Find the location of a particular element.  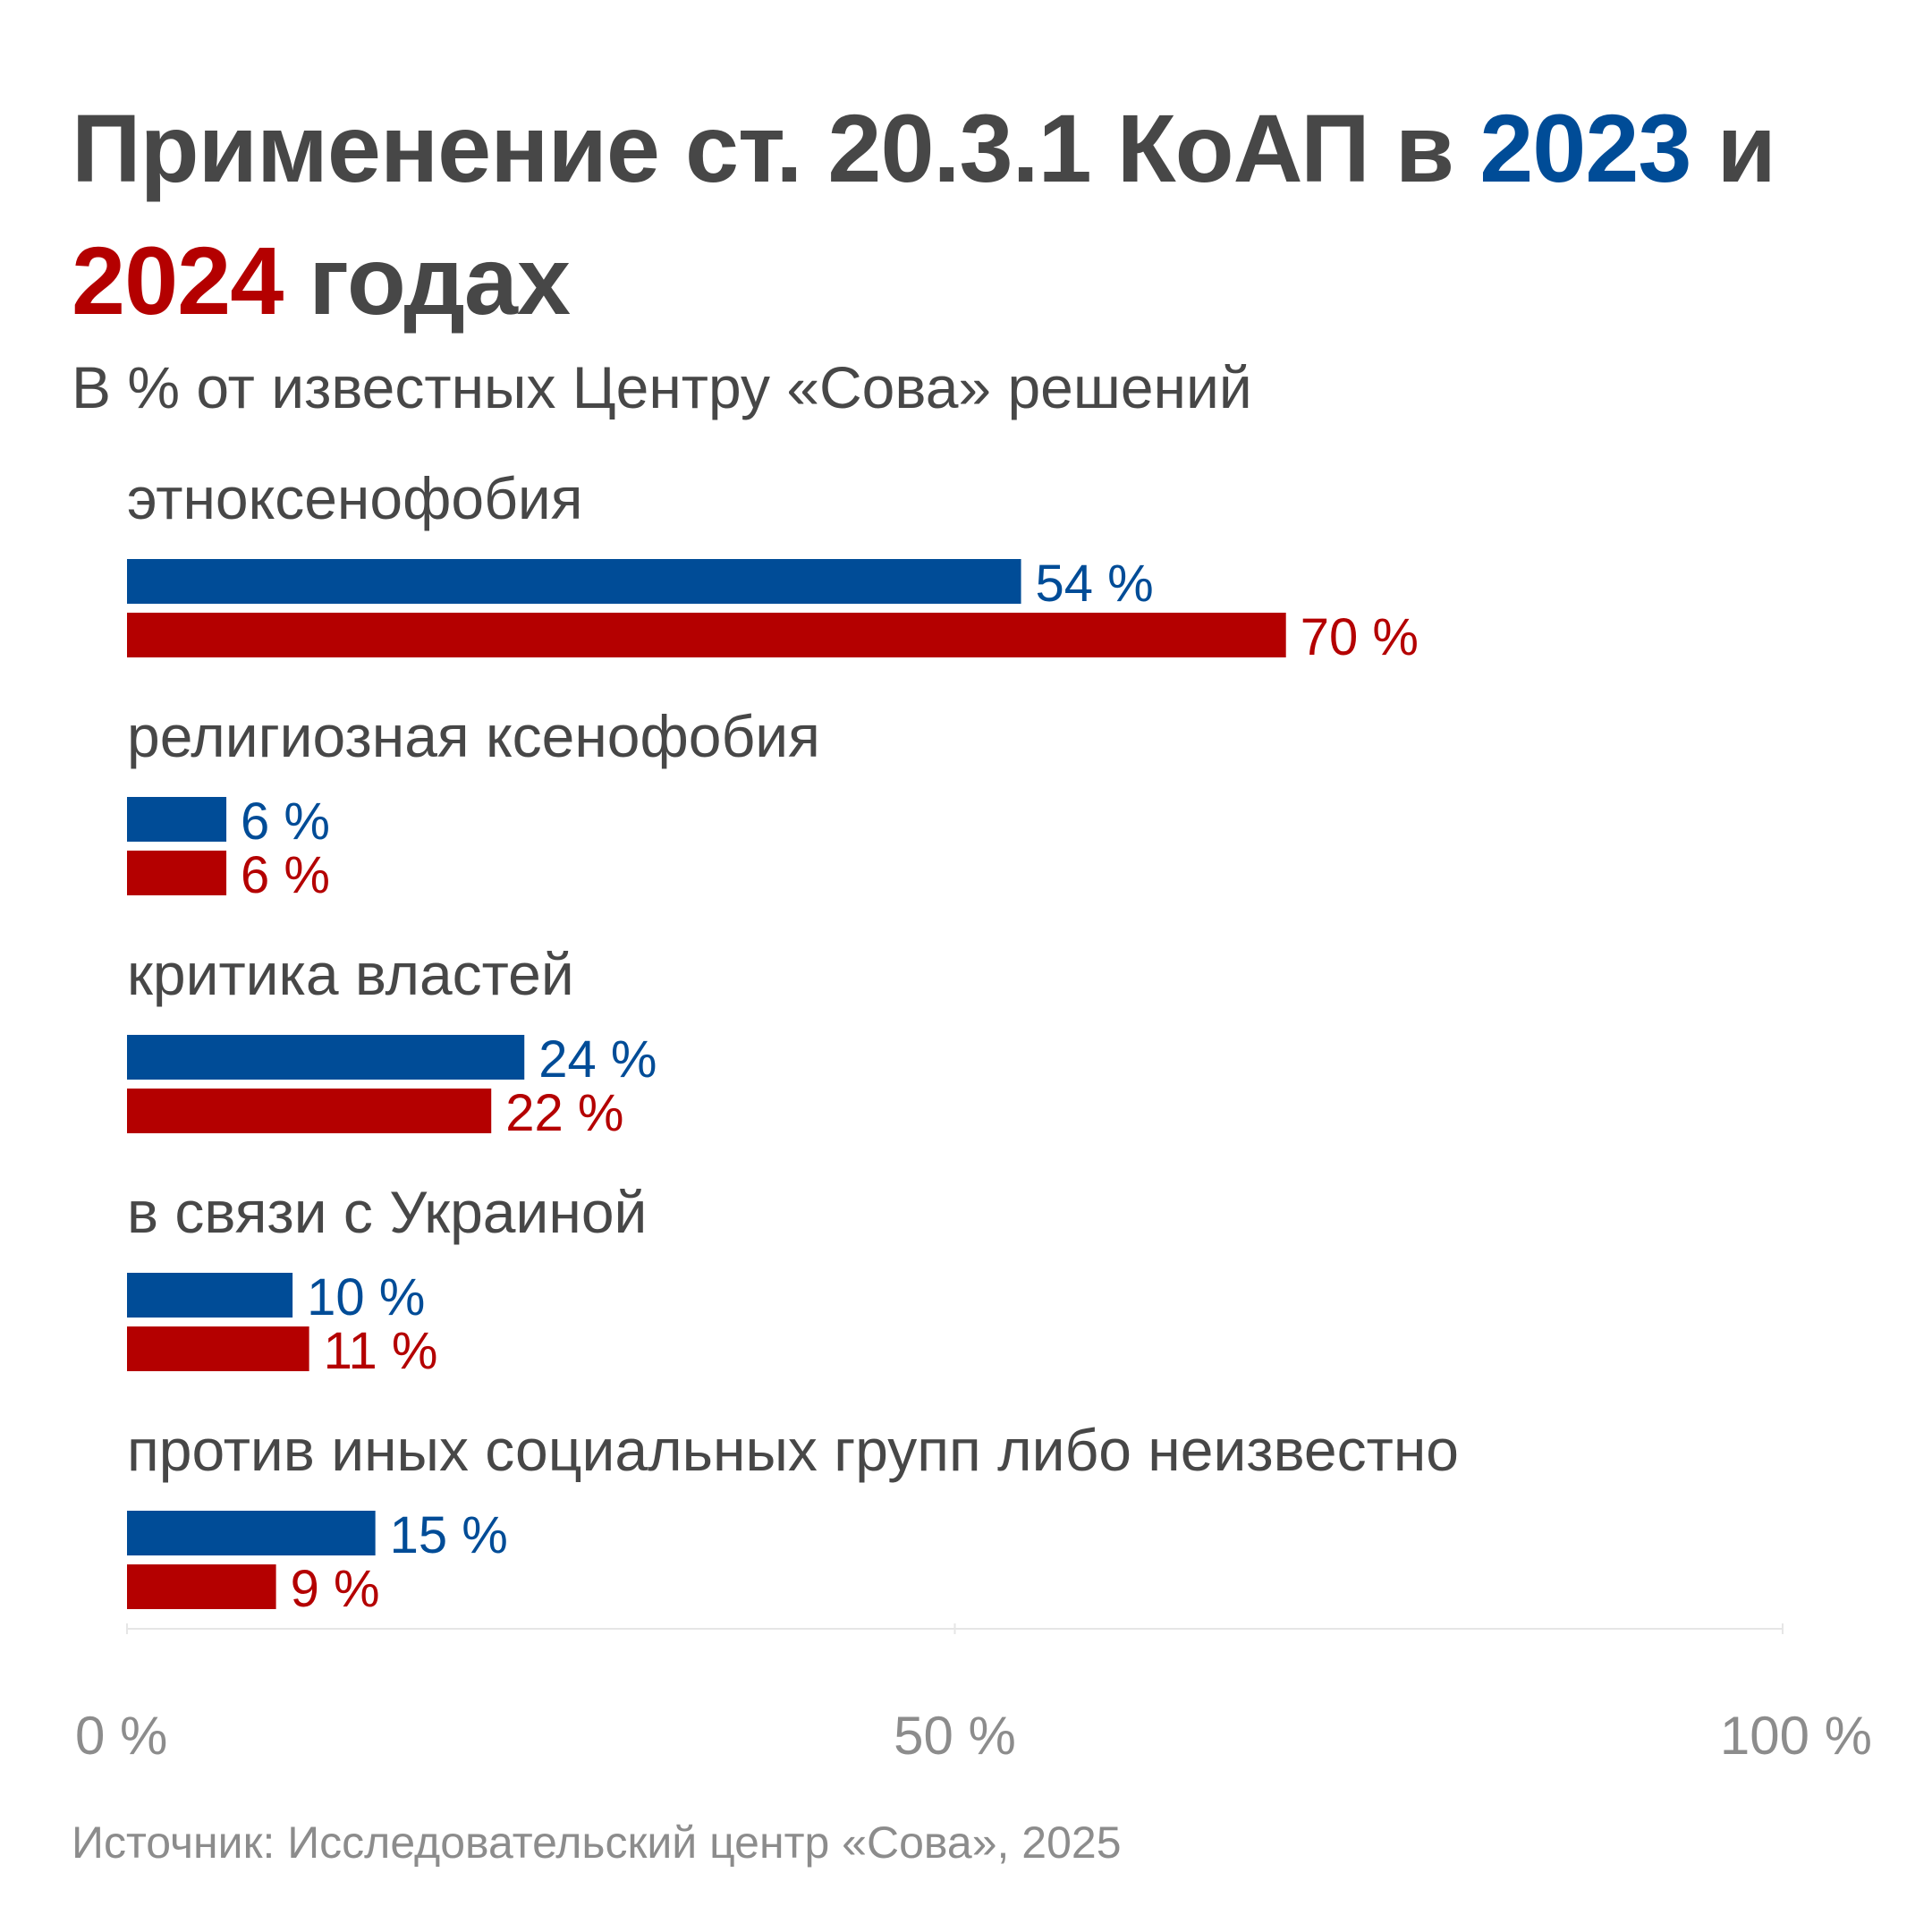

title-year-2023: 2023 is located at coordinates (1585, 148).